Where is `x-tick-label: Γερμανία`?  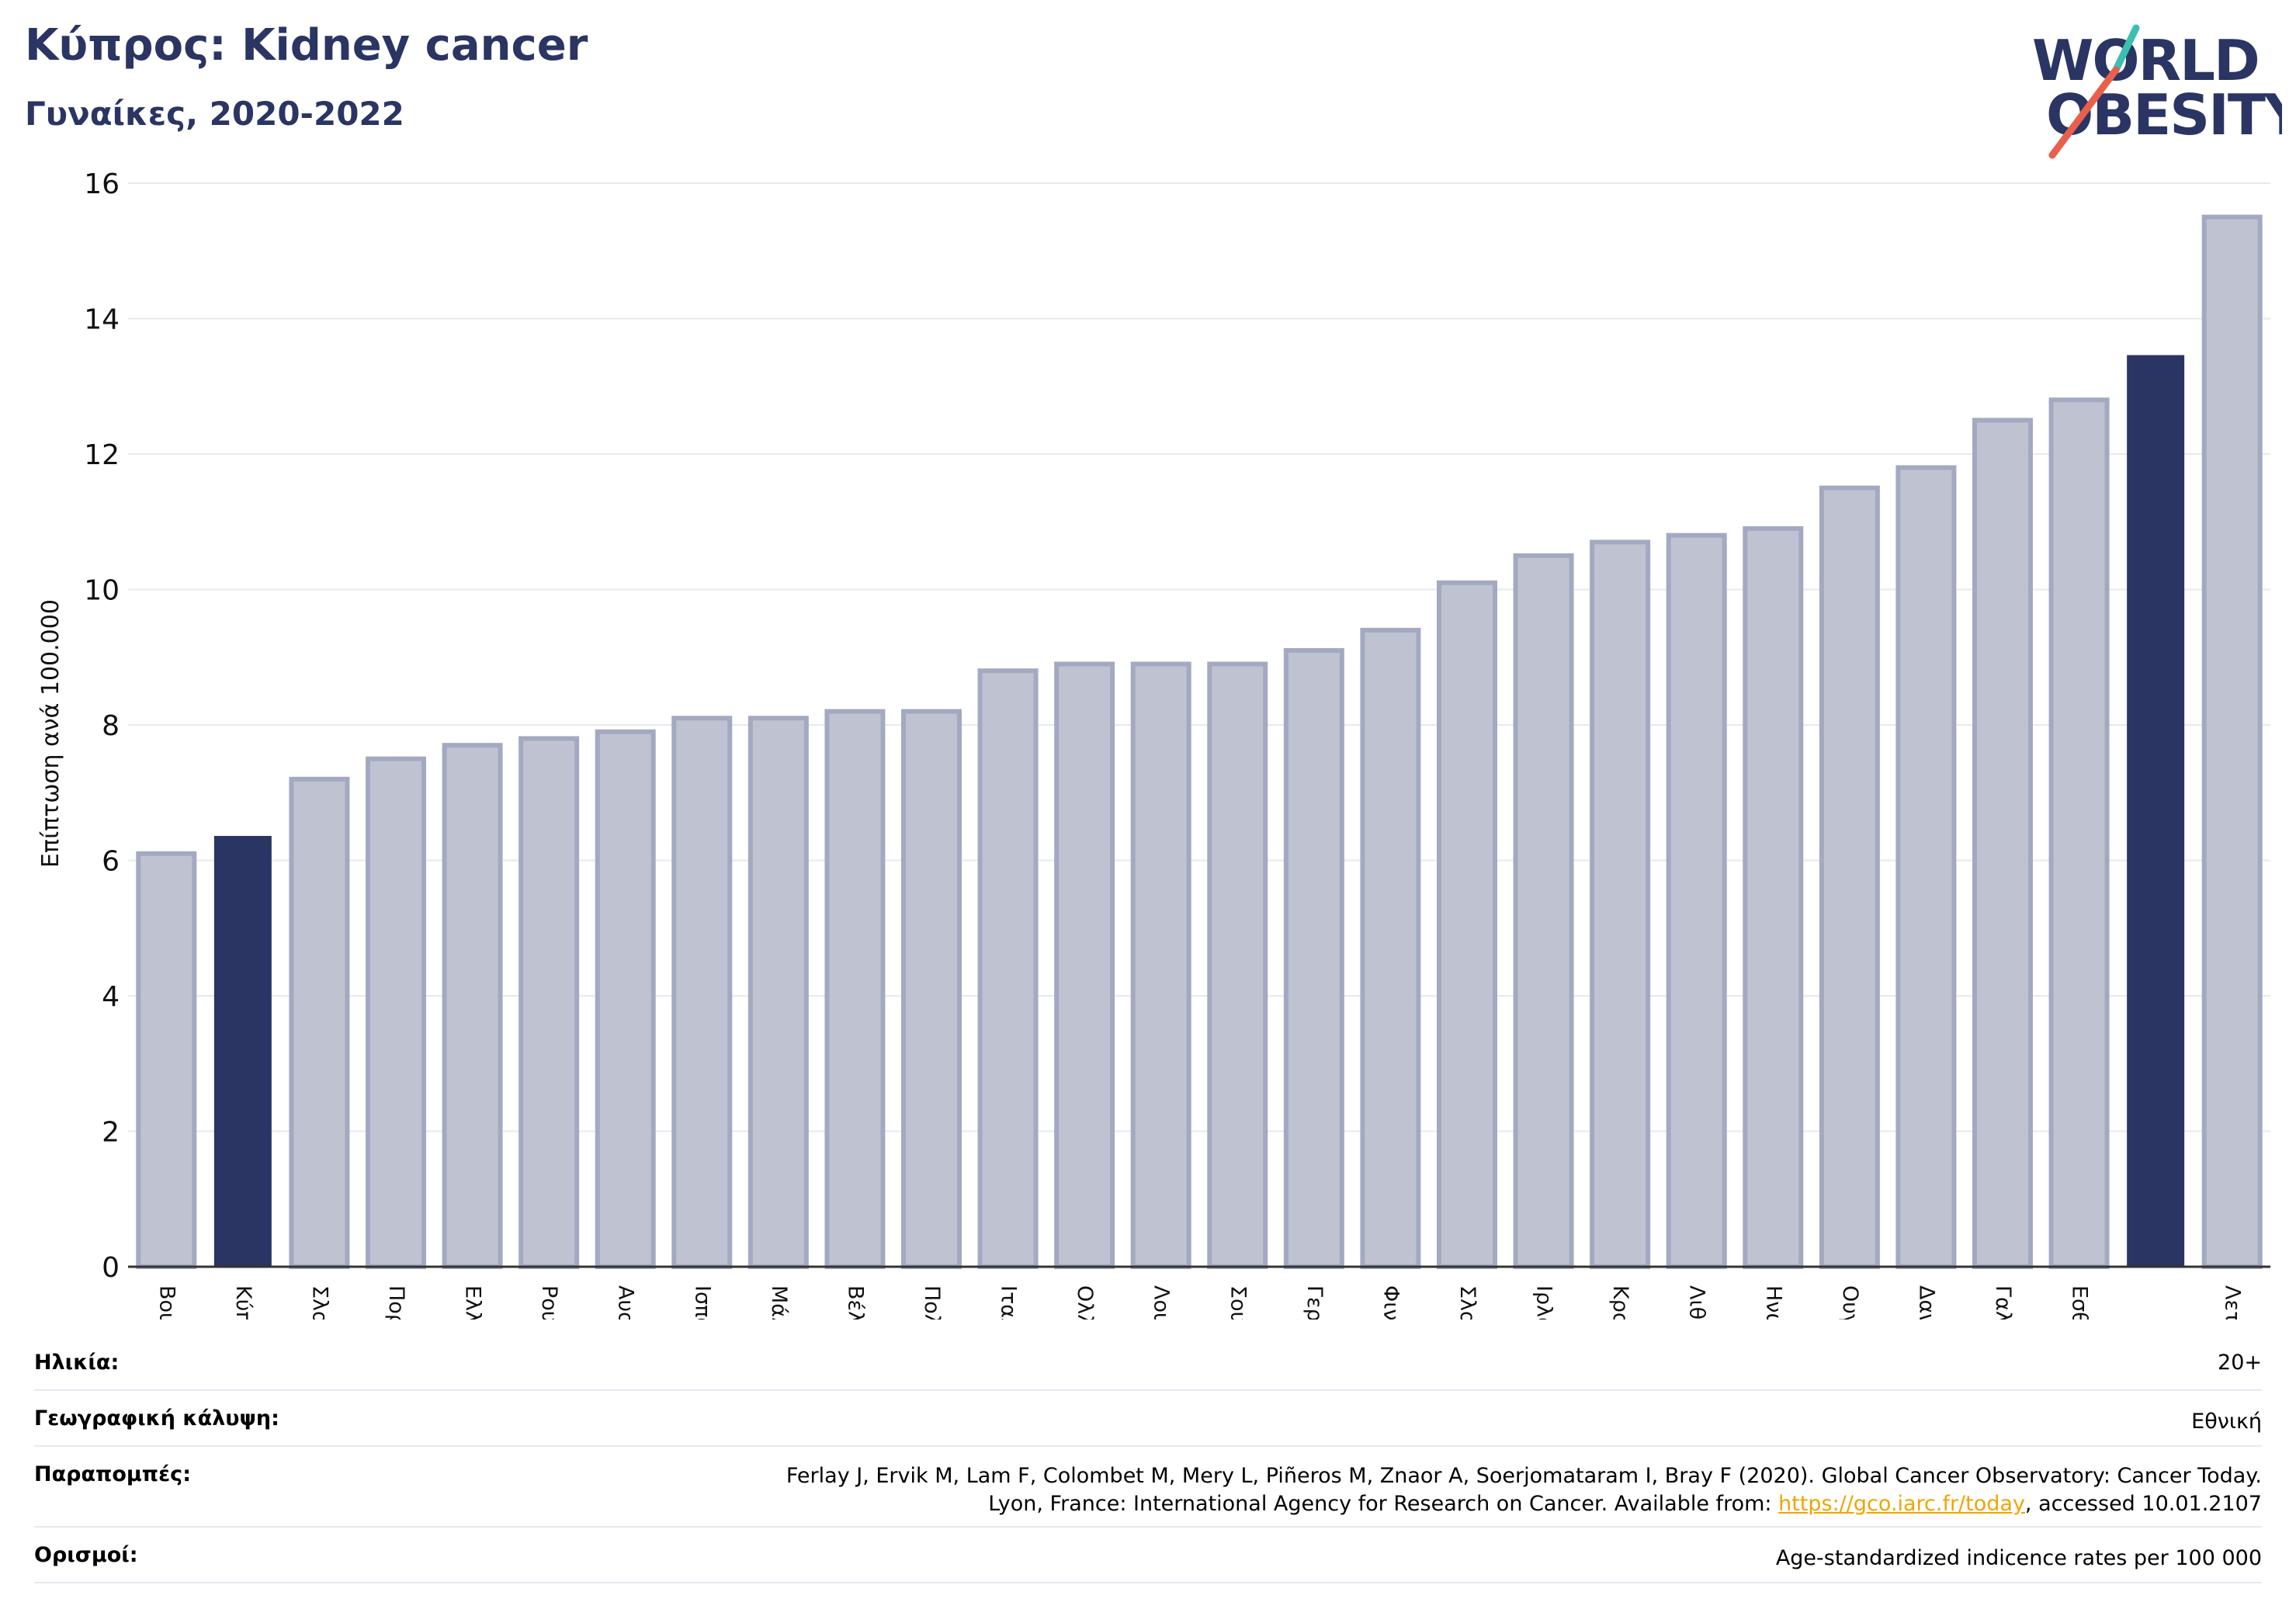
x-tick-label: Γερμανία is located at coordinates (1314, 1302).